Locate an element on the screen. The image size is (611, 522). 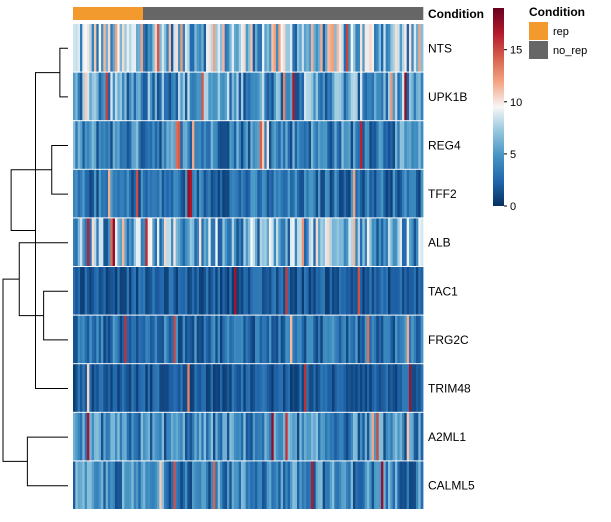
dendrogram-branch is located at coordinates (55, 315).